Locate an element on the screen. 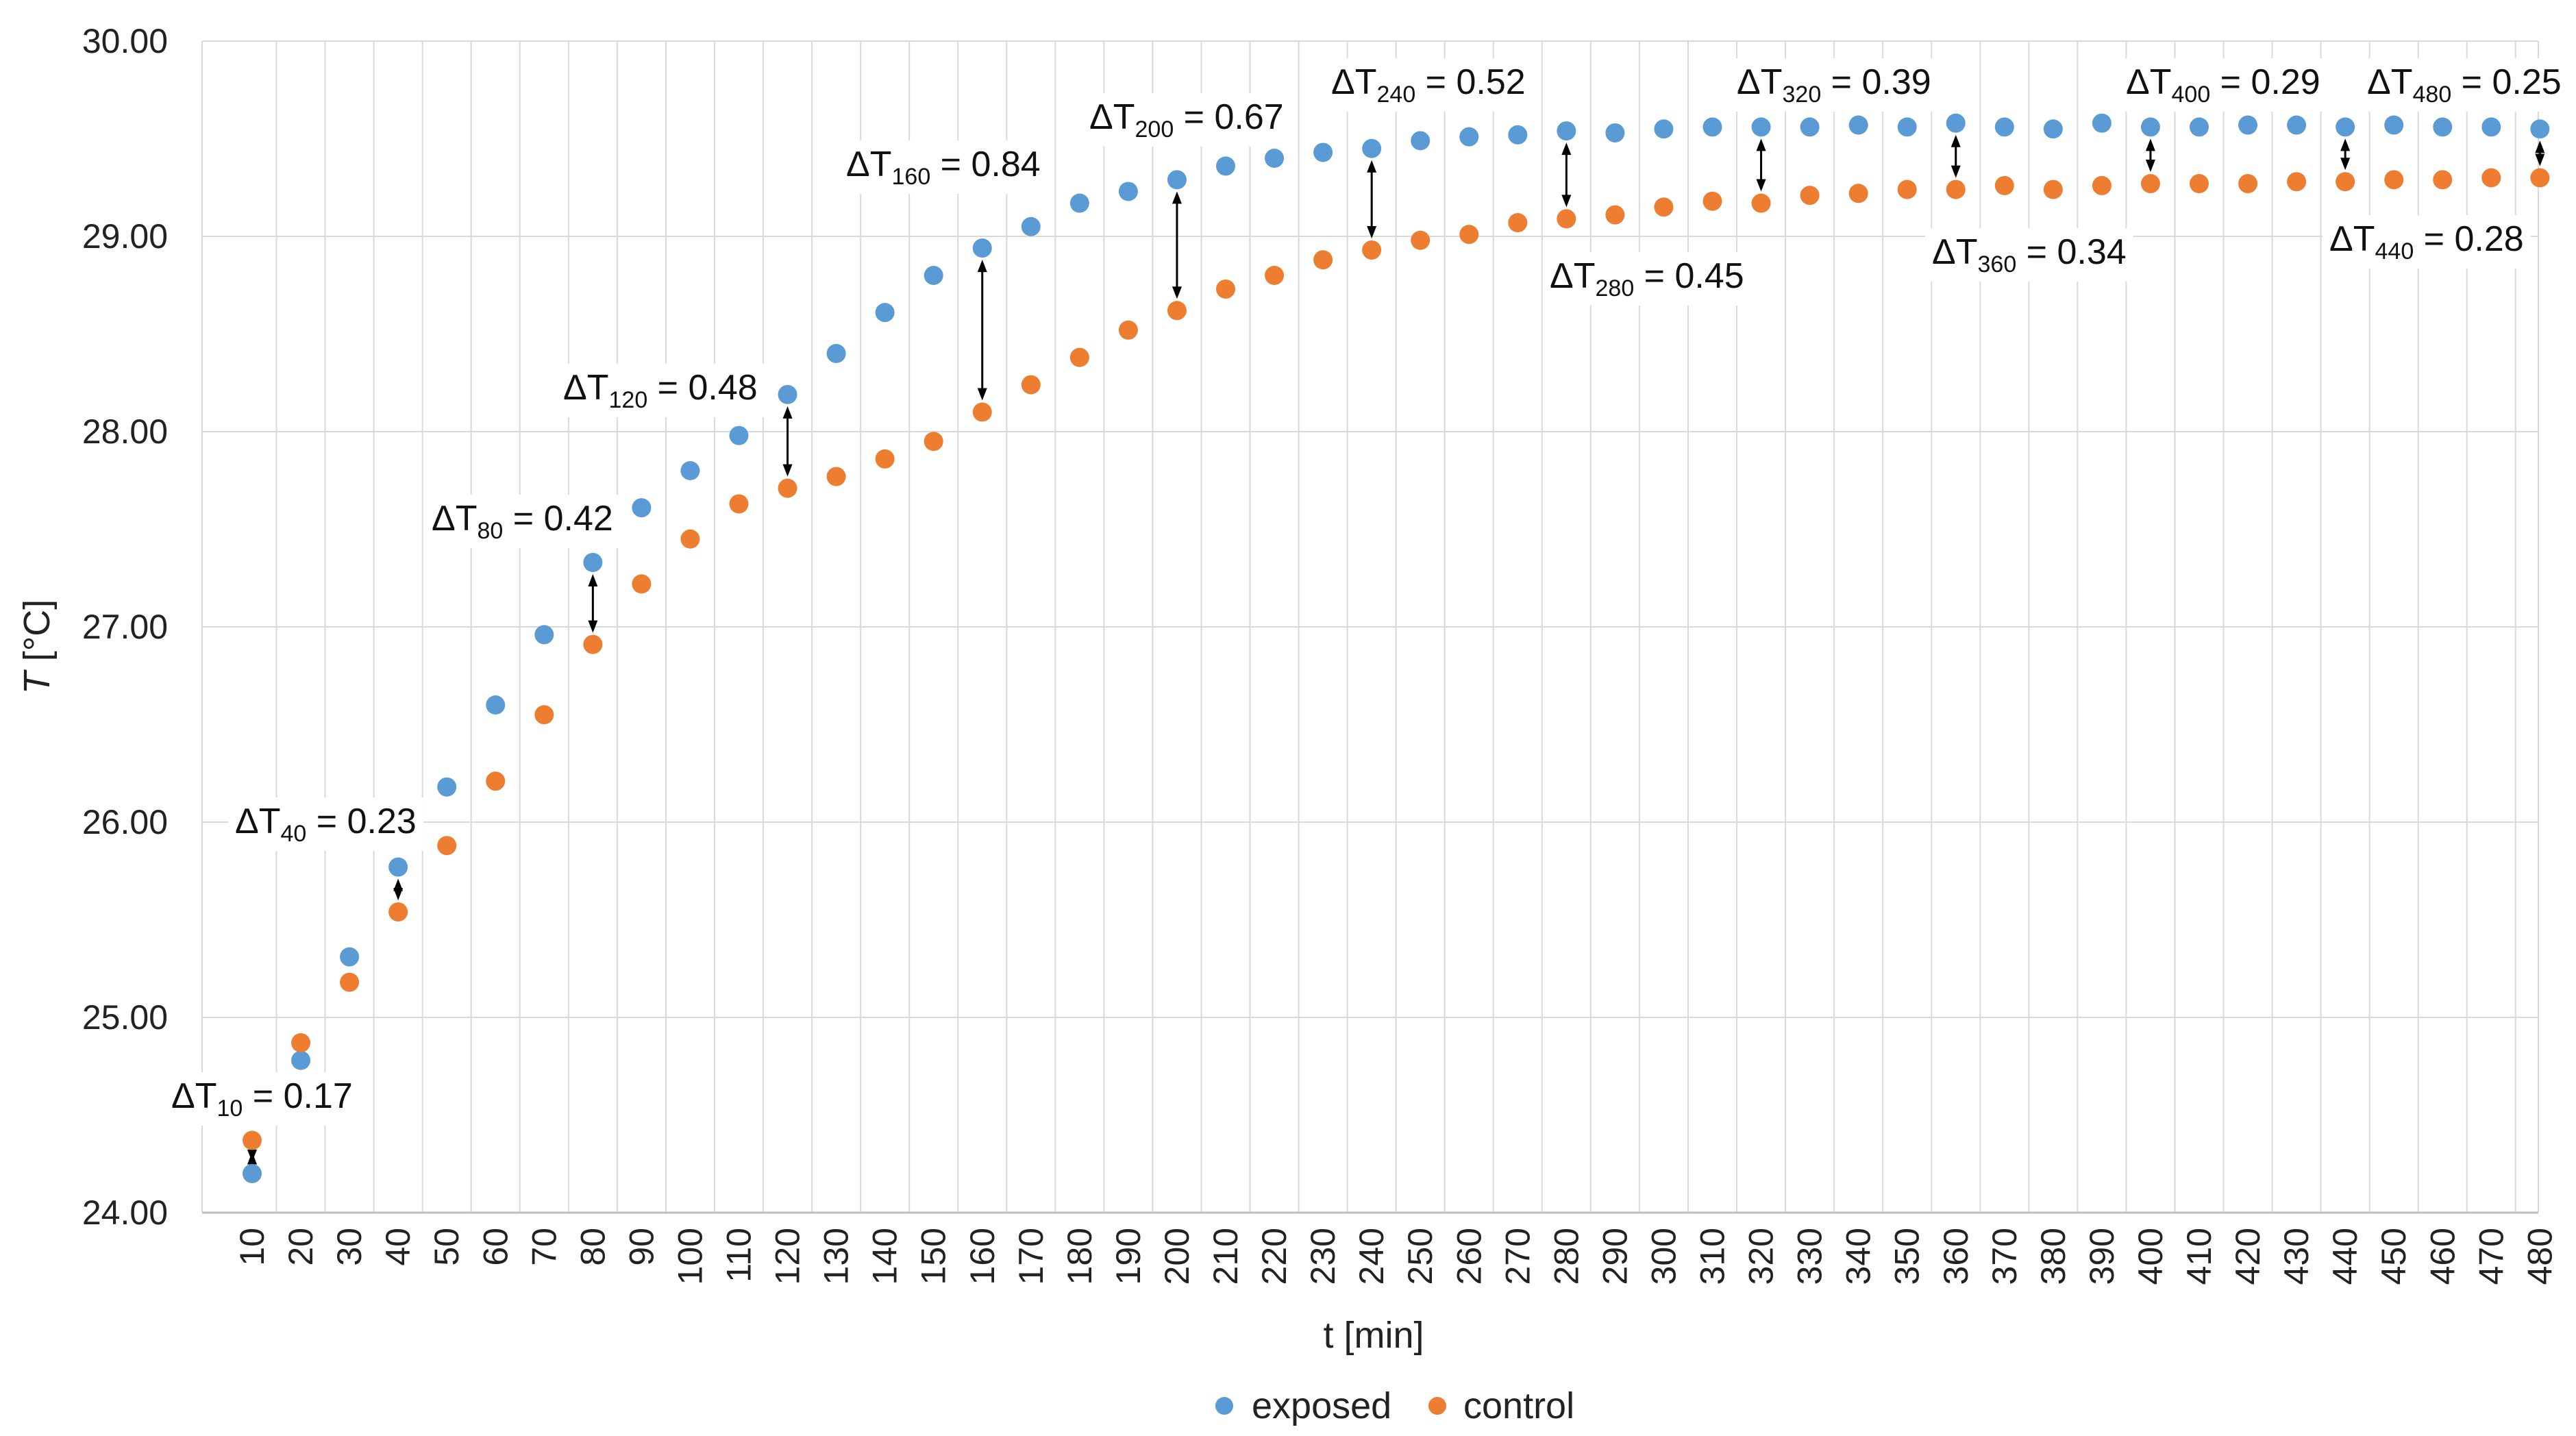 The height and width of the screenshot is (1436, 2576). delta-subscript: 480 is located at coordinates (2432, 95).